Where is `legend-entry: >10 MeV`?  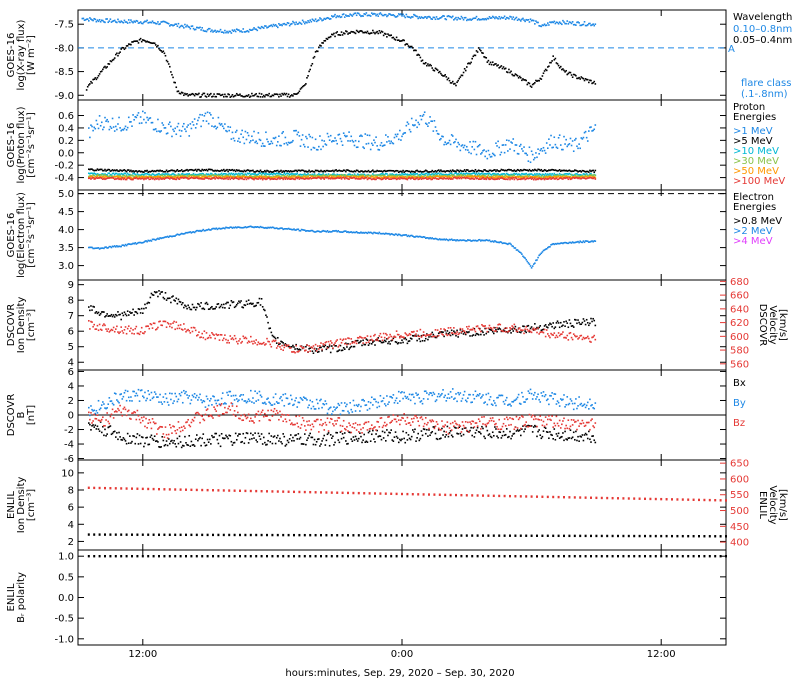
legend-entry: >10 MeV is located at coordinates (756, 151).